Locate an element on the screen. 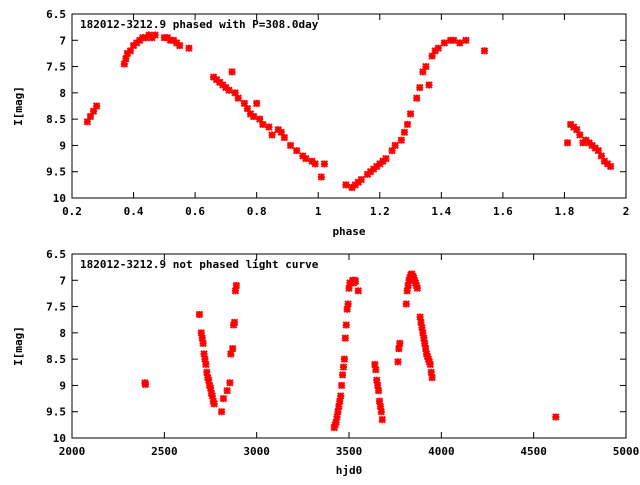  x-tick-label: 3500 is located at coordinates (349, 451).